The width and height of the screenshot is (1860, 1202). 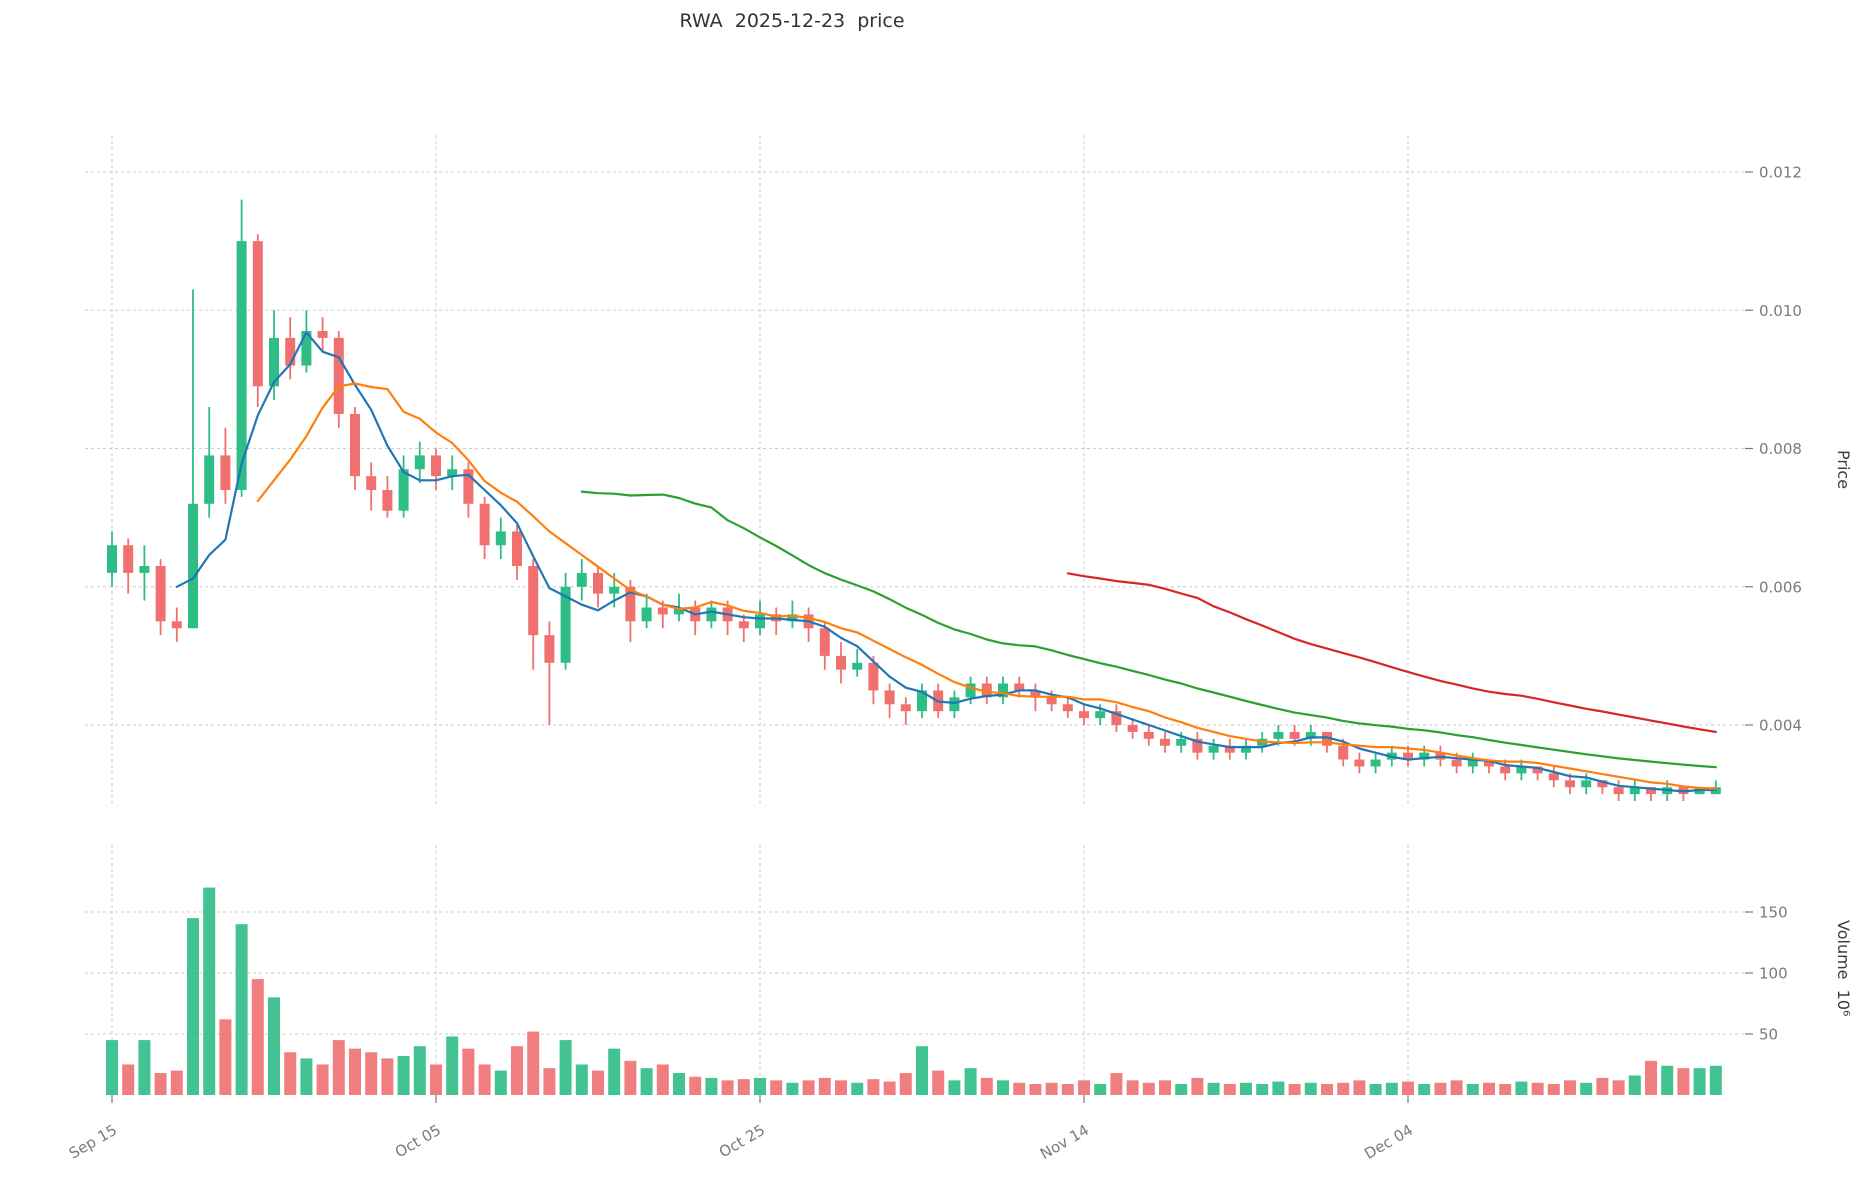 What do you see at coordinates (1391, 653) in the screenshot?
I see `ma60-line` at bounding box center [1391, 653].